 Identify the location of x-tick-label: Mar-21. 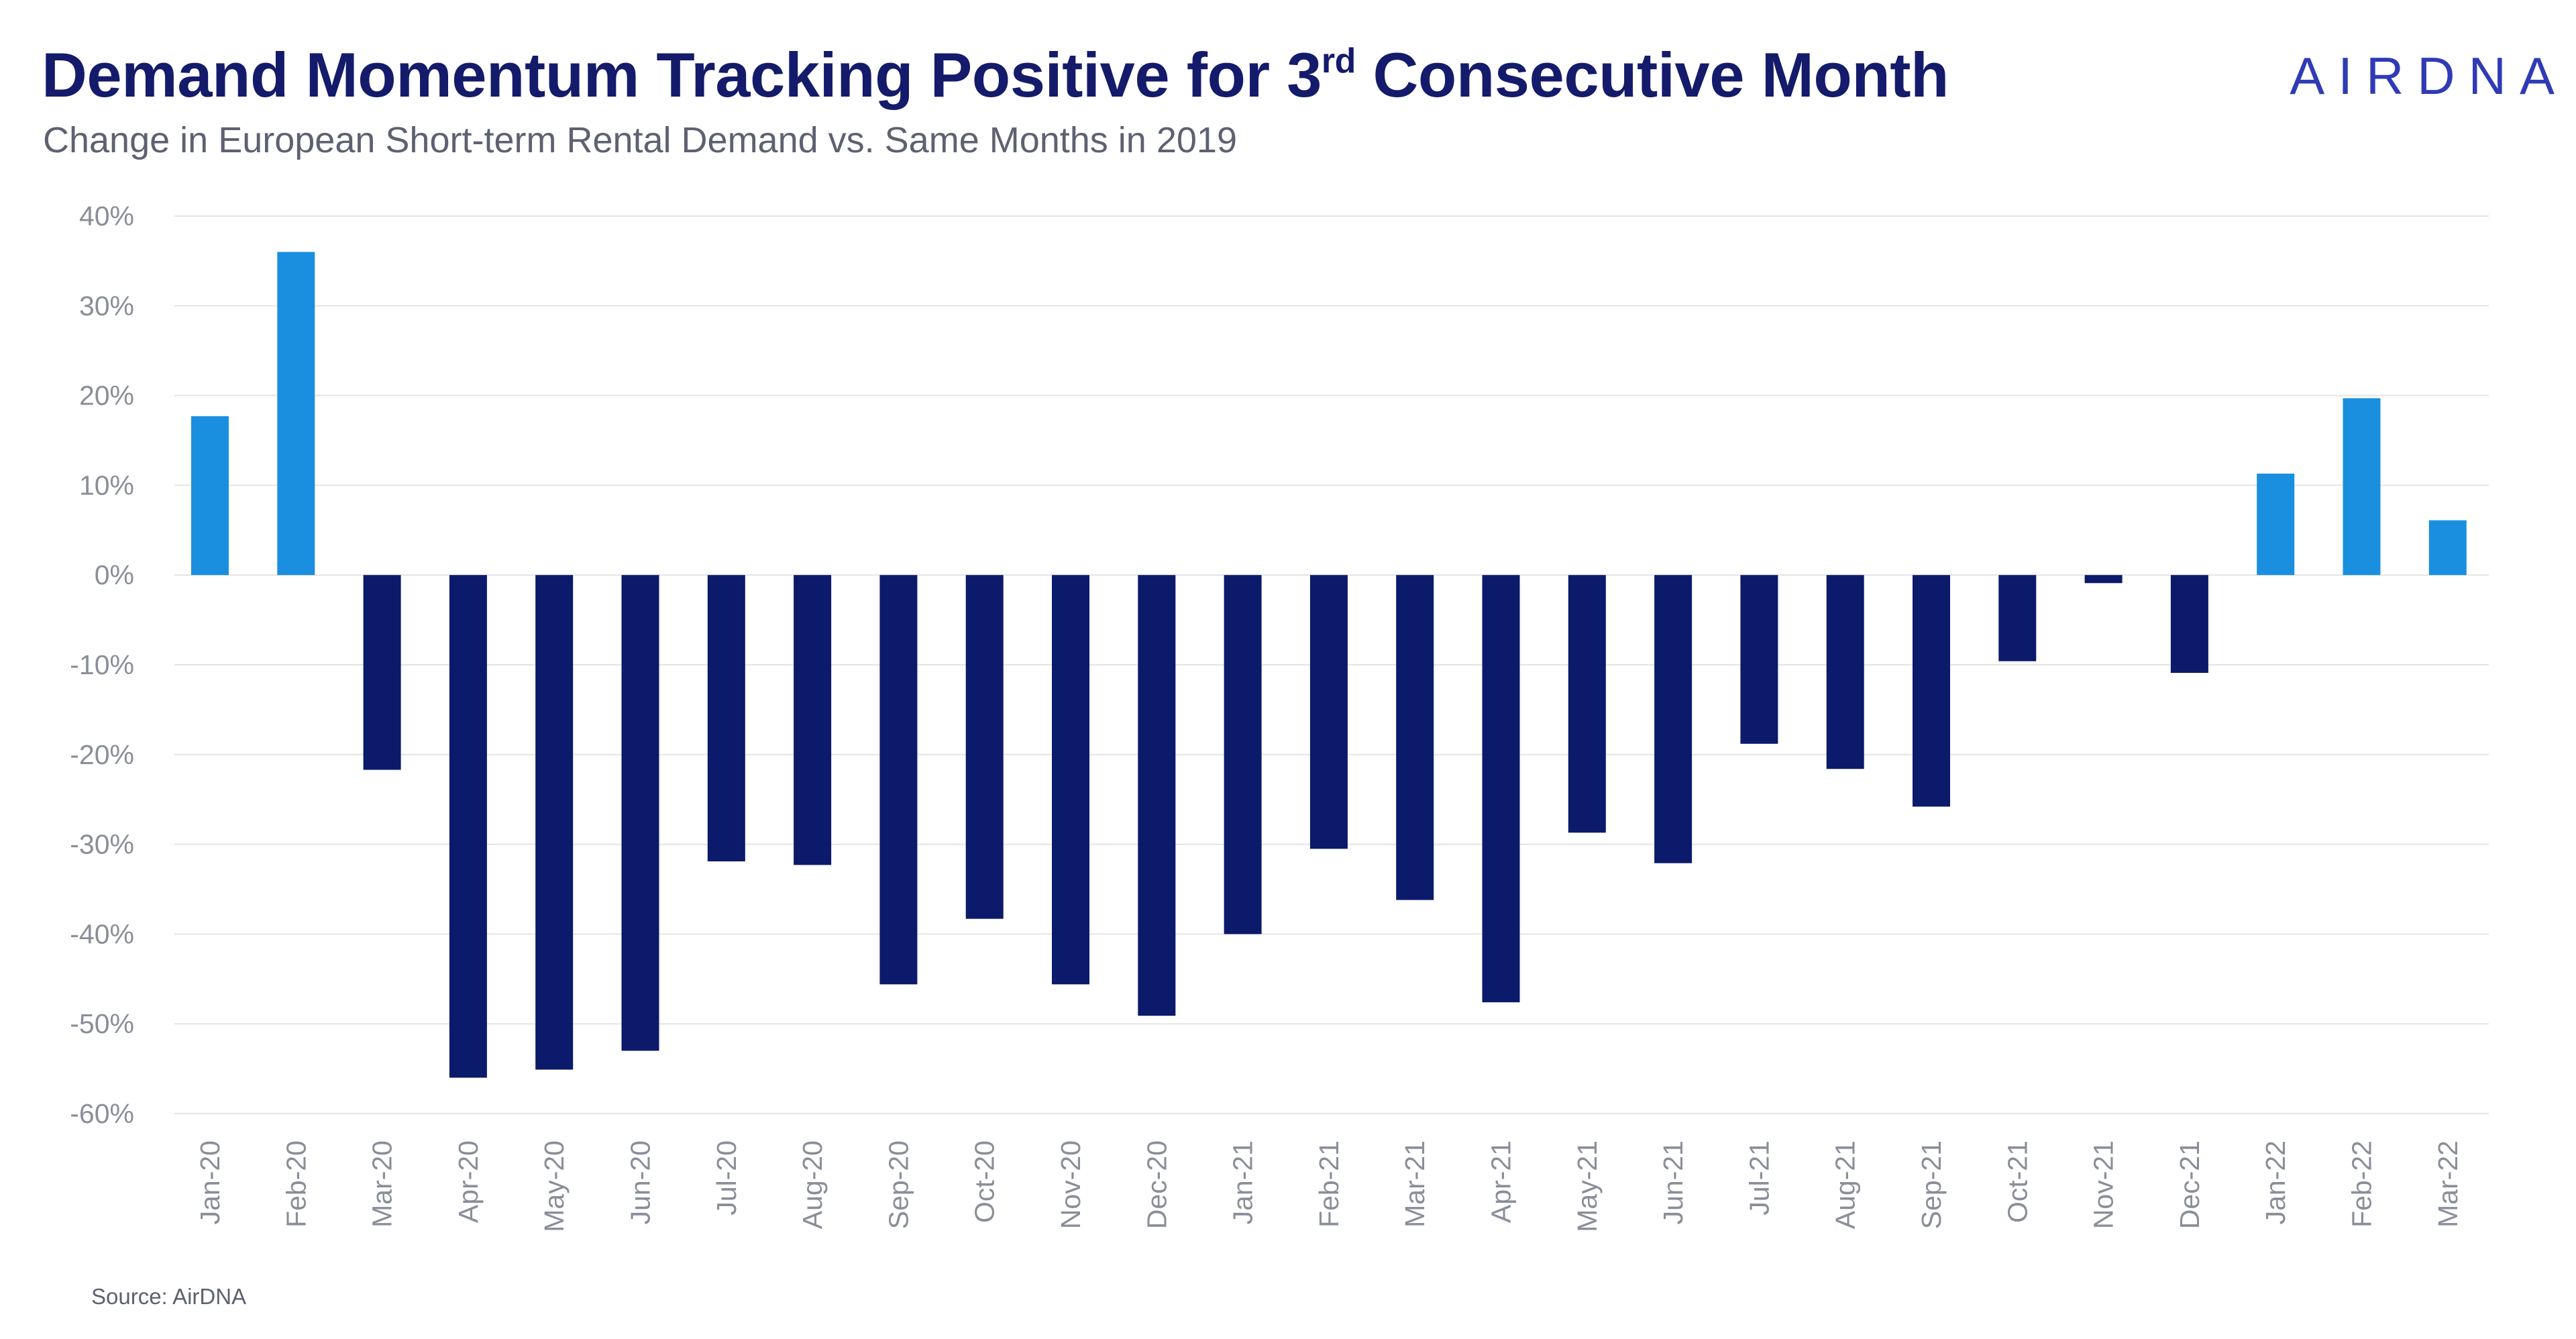
(1414, 1184).